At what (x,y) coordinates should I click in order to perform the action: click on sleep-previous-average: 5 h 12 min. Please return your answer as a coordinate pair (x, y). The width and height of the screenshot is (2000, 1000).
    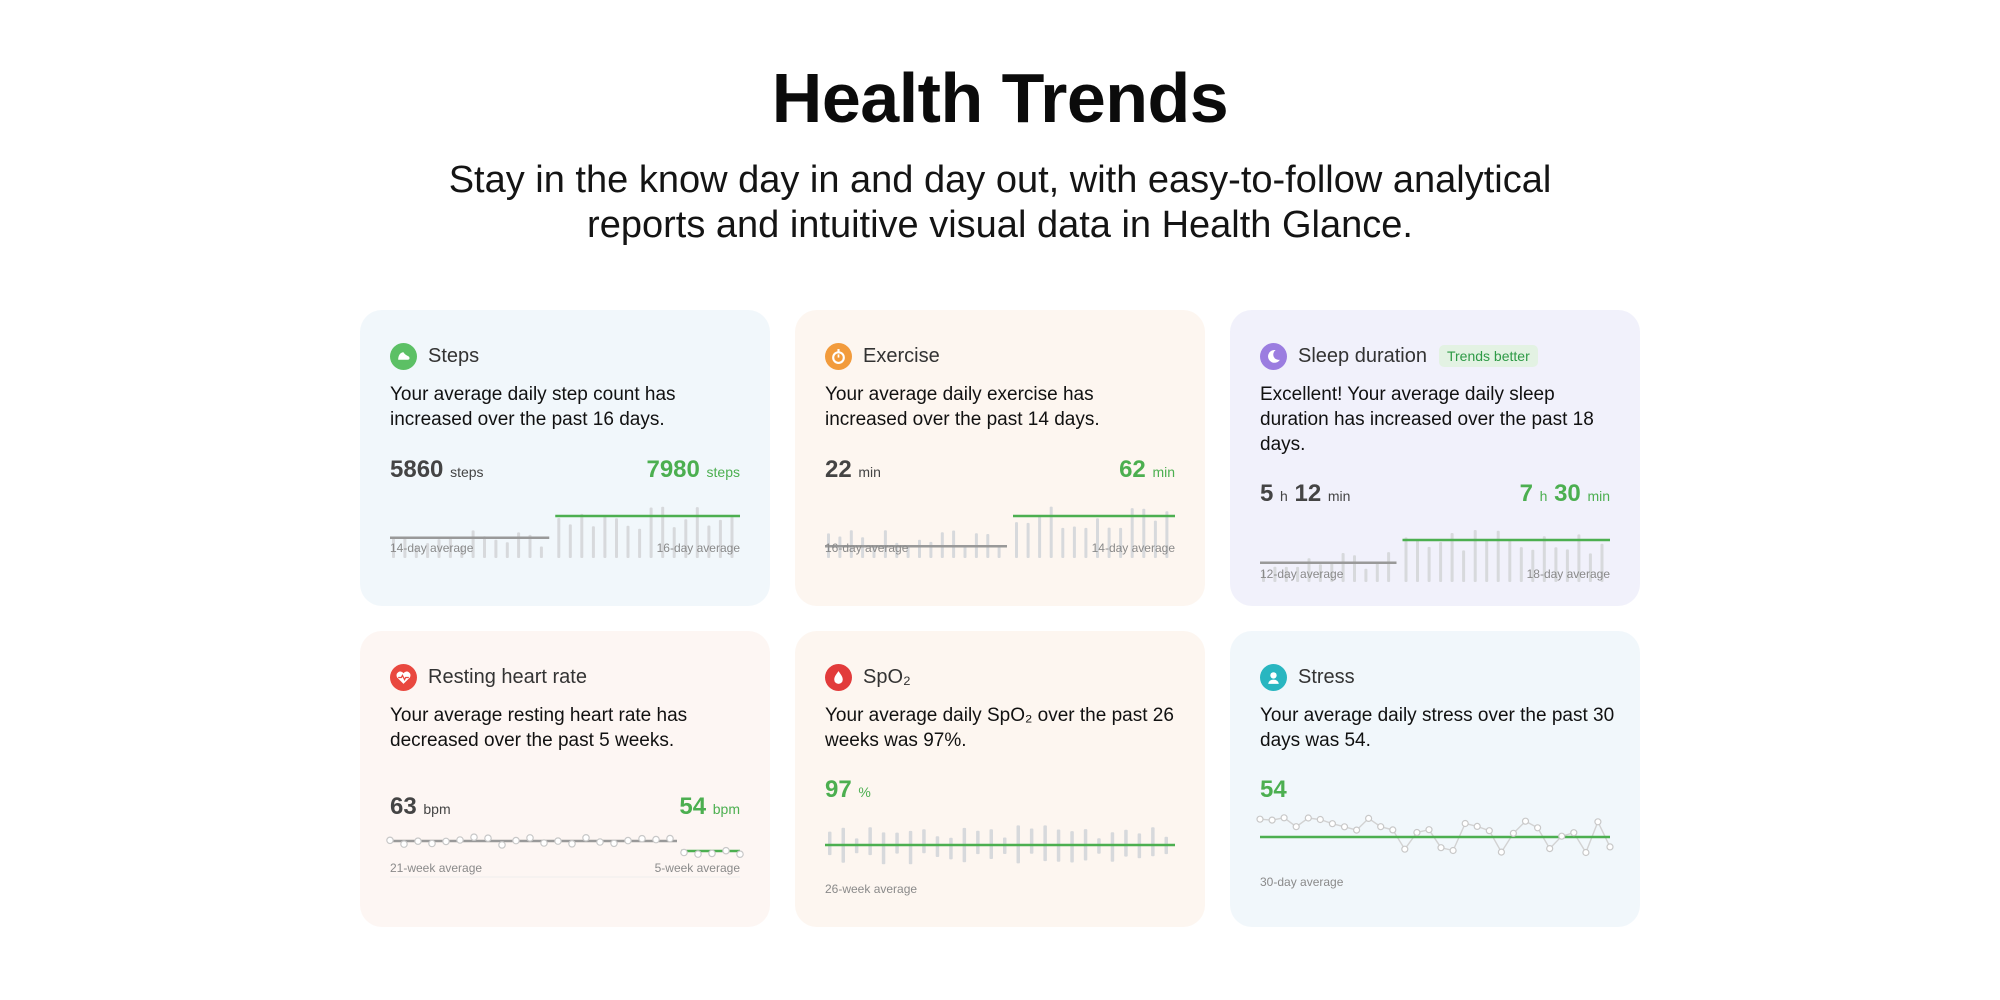
    Looking at the image, I should click on (1305, 493).